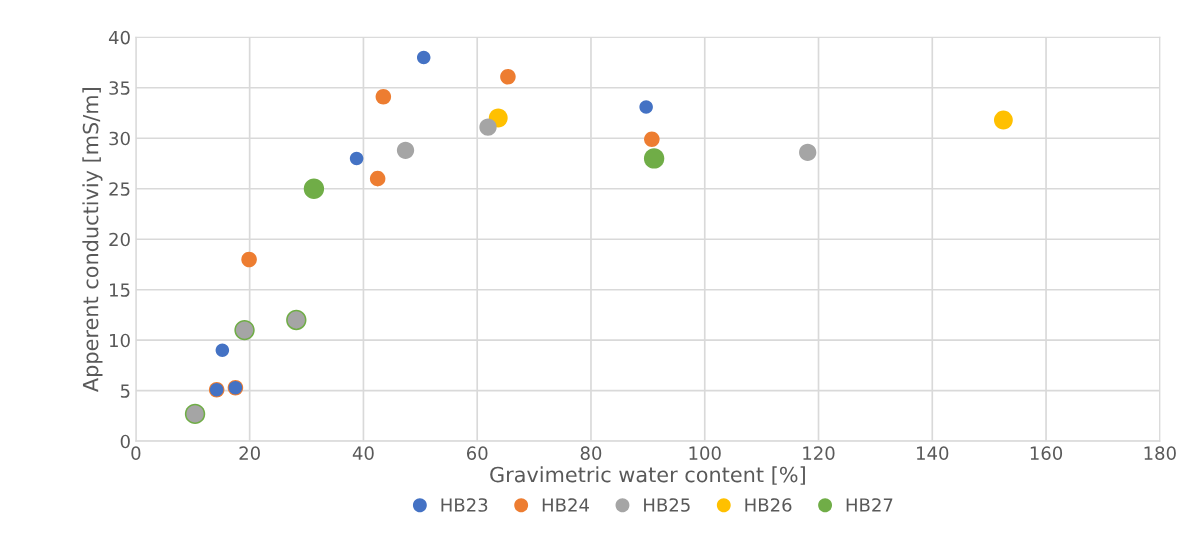 The height and width of the screenshot is (540, 1192). What do you see at coordinates (119, 189) in the screenshot?
I see `y-tick-label: 25` at bounding box center [119, 189].